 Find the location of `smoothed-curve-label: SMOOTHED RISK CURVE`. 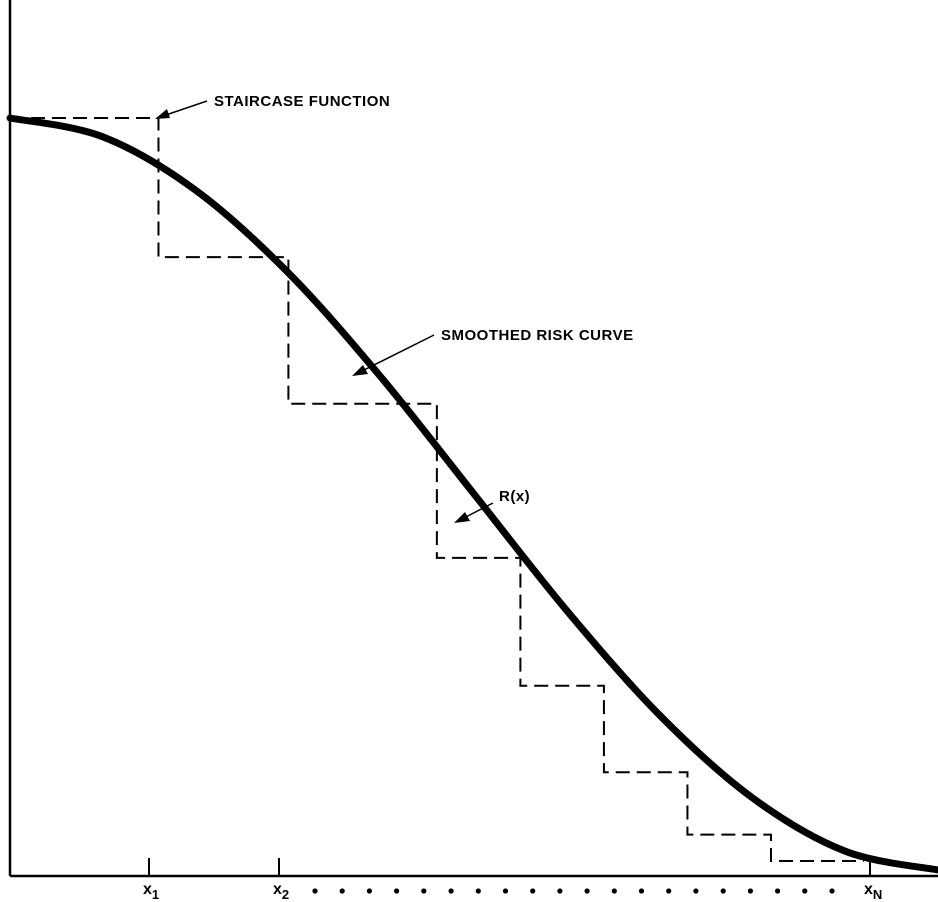

smoothed-curve-label: SMOOTHED RISK CURVE is located at coordinates (537, 335).